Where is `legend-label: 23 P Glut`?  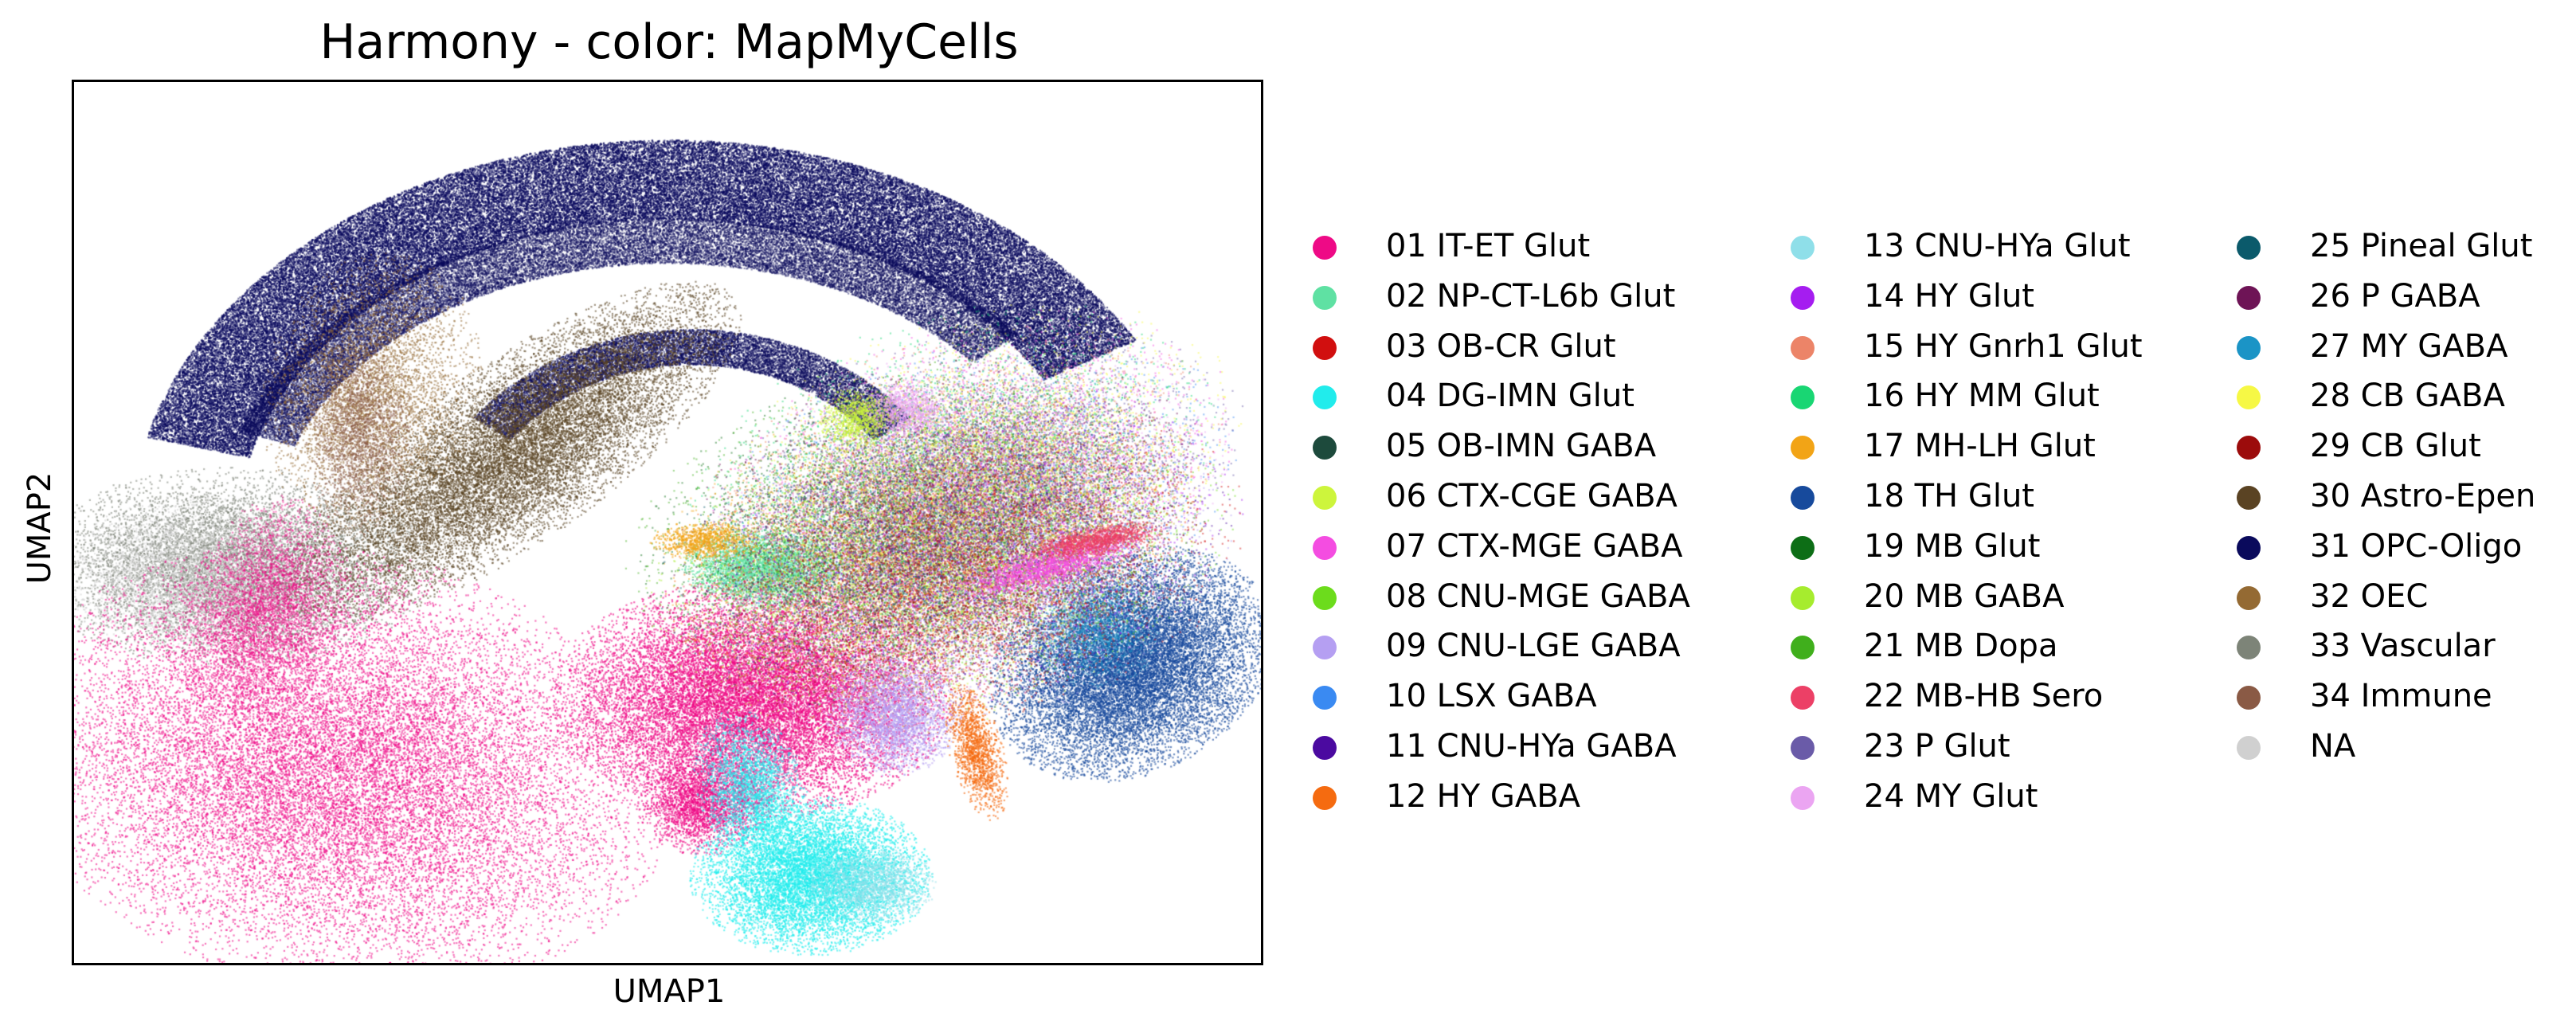
legend-label: 23 P Glut is located at coordinates (1937, 746).